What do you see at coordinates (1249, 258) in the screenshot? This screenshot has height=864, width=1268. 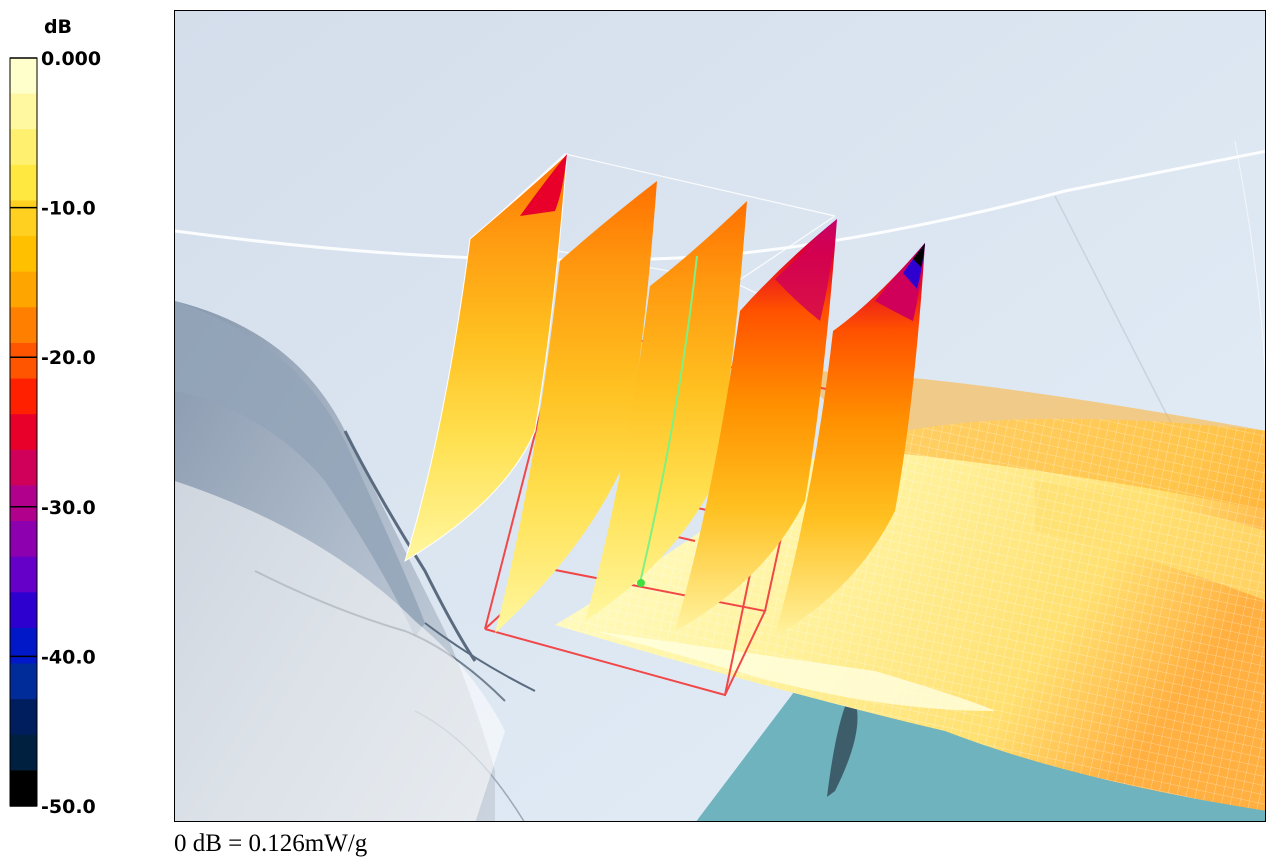 I see `phantom-seam-right` at bounding box center [1249, 258].